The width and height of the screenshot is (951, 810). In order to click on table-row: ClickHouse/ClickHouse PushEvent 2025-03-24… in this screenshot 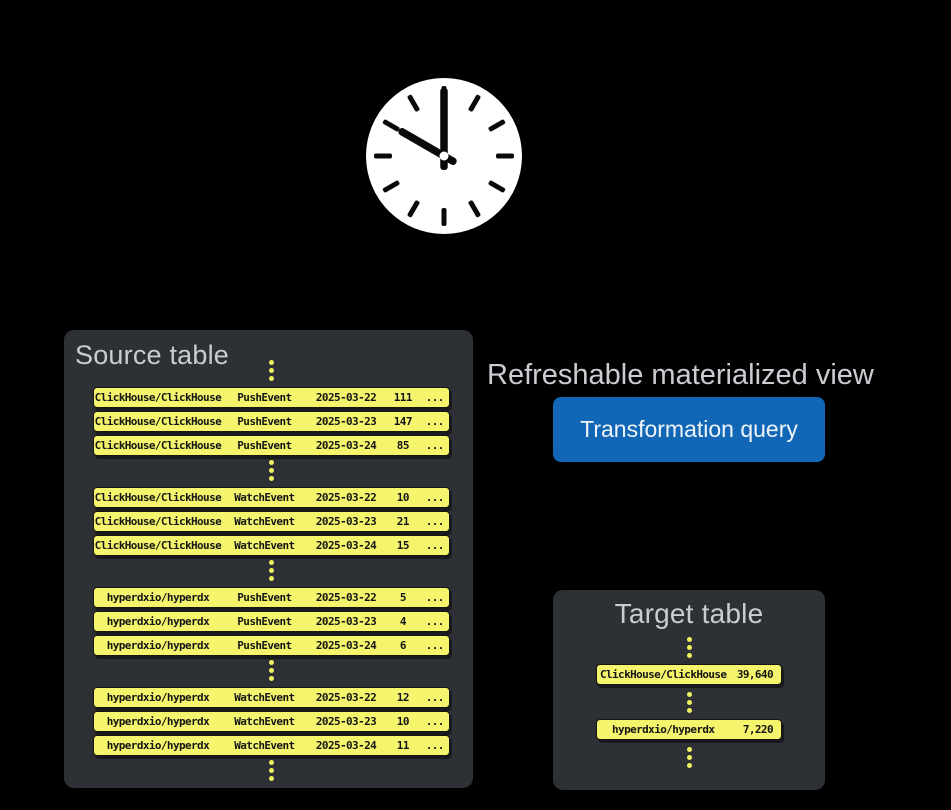, I will do `click(271, 445)`.